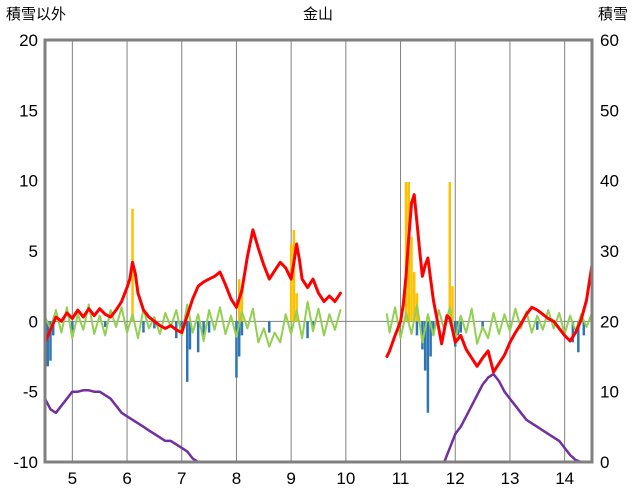  I want to click on left-axis-title: 積雪以外, so click(36, 14).